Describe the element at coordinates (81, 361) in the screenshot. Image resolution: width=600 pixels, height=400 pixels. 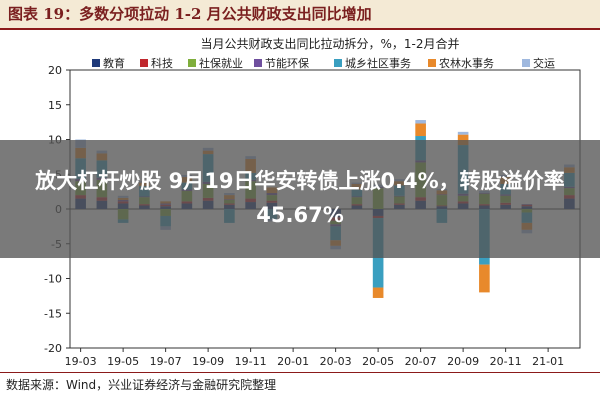
I see `x-tick-label: 19-03` at that location.